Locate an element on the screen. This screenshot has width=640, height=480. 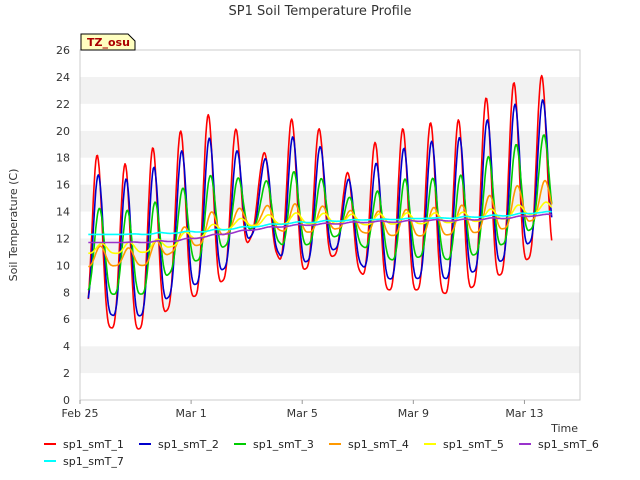
legend-label: sp1_smT_2 is located at coordinates (188, 444).